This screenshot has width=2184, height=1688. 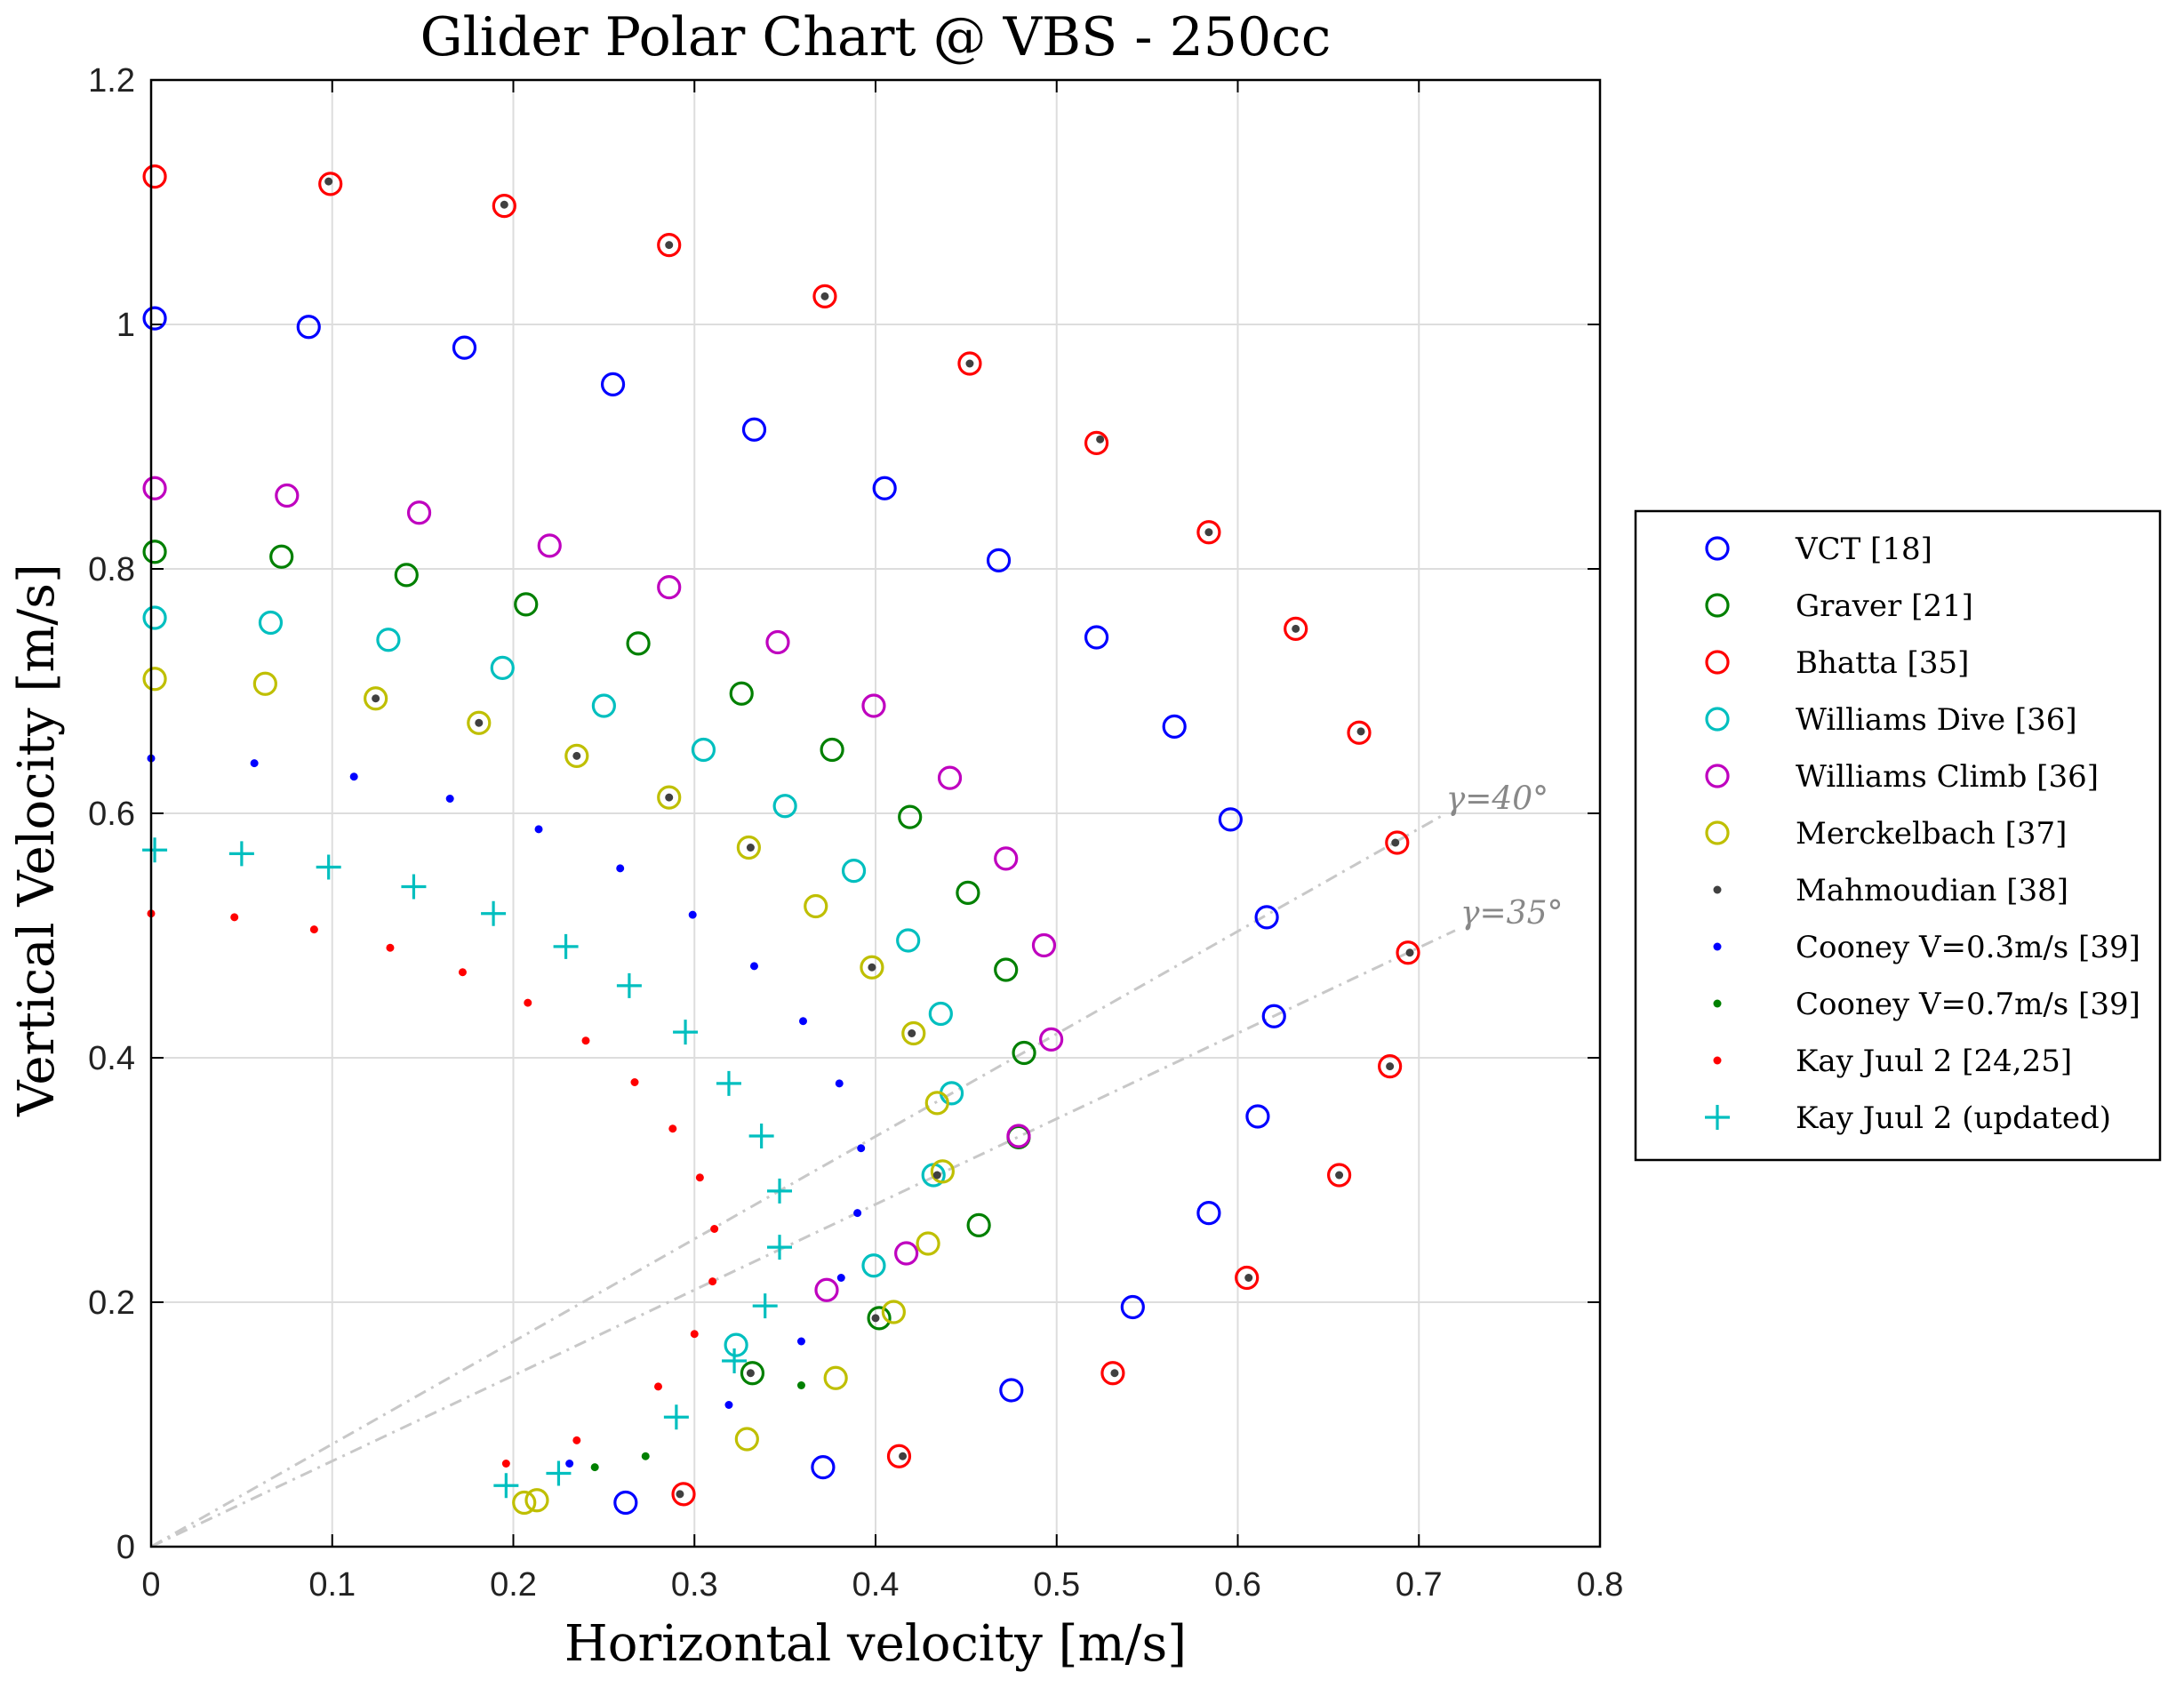 What do you see at coordinates (1968, 947) in the screenshot?
I see `legend-entry-label: Cooney V=0.3m/s [39]` at bounding box center [1968, 947].